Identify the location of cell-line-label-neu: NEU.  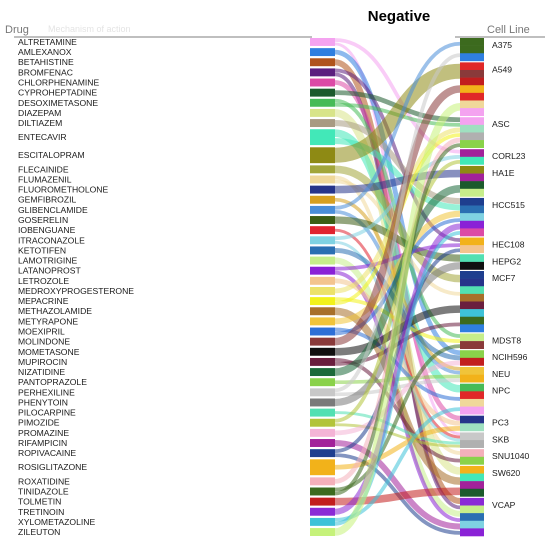
(501, 374).